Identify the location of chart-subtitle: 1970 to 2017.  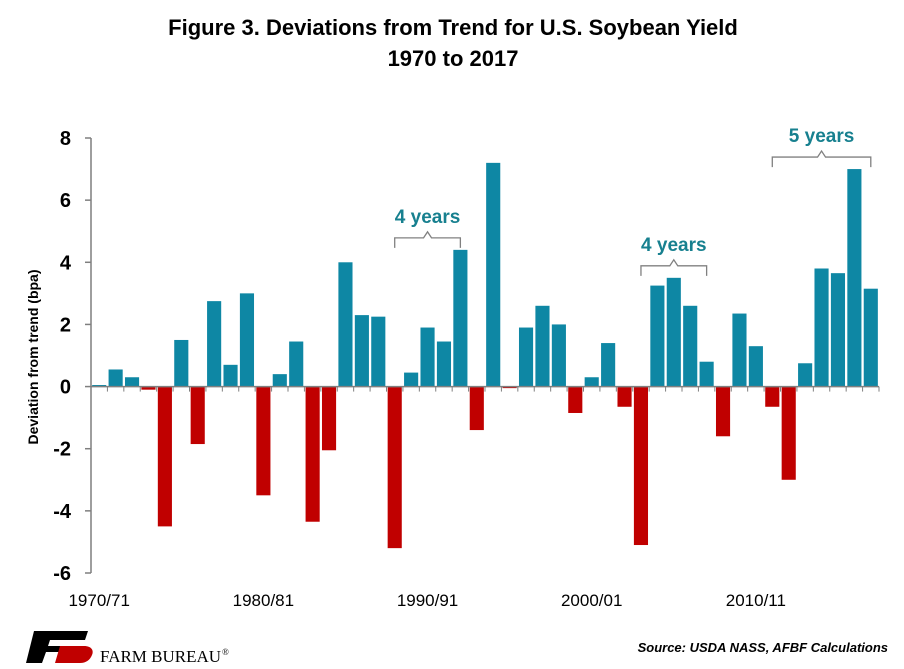
(453, 58).